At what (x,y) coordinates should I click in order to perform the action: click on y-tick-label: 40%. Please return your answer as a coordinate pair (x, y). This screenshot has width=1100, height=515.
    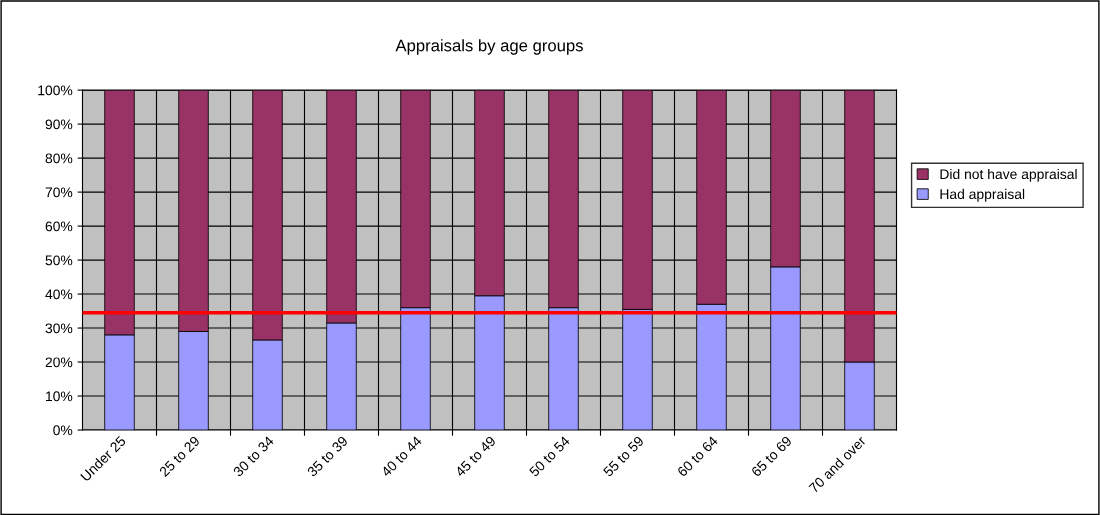
    Looking at the image, I should click on (59, 294).